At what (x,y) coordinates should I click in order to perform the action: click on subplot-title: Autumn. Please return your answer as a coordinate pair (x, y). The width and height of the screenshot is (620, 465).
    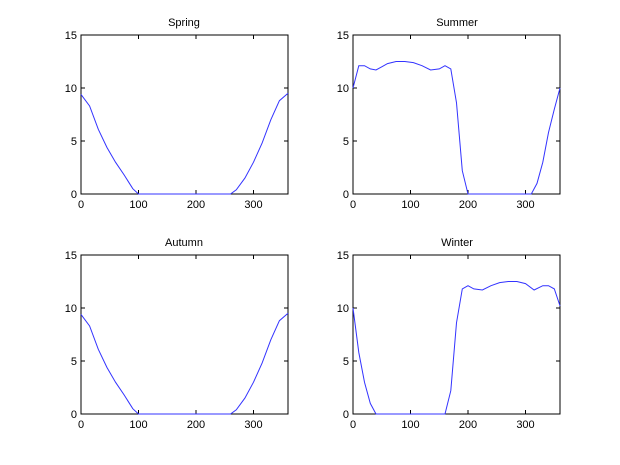
    Looking at the image, I should click on (184, 243).